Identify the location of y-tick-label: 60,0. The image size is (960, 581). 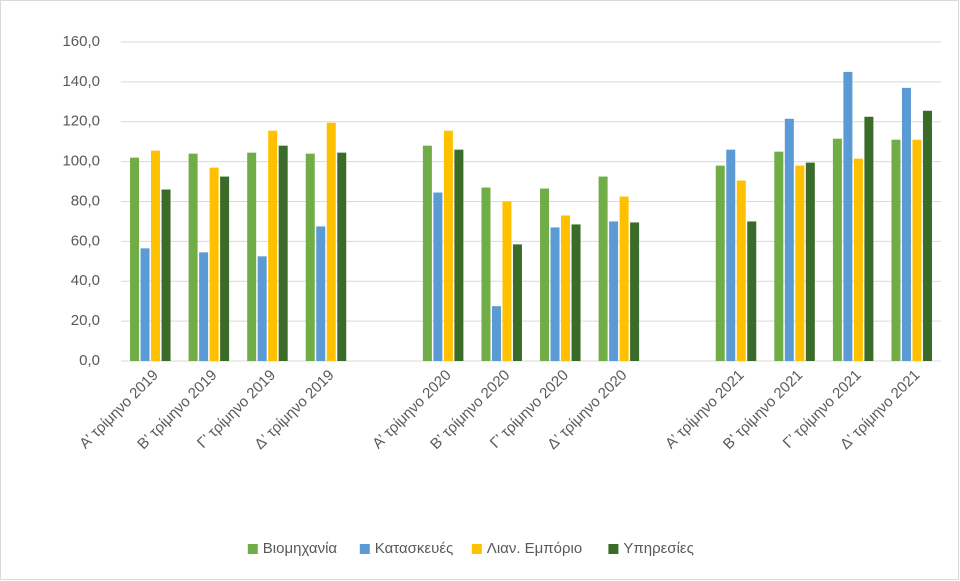
(85, 240).